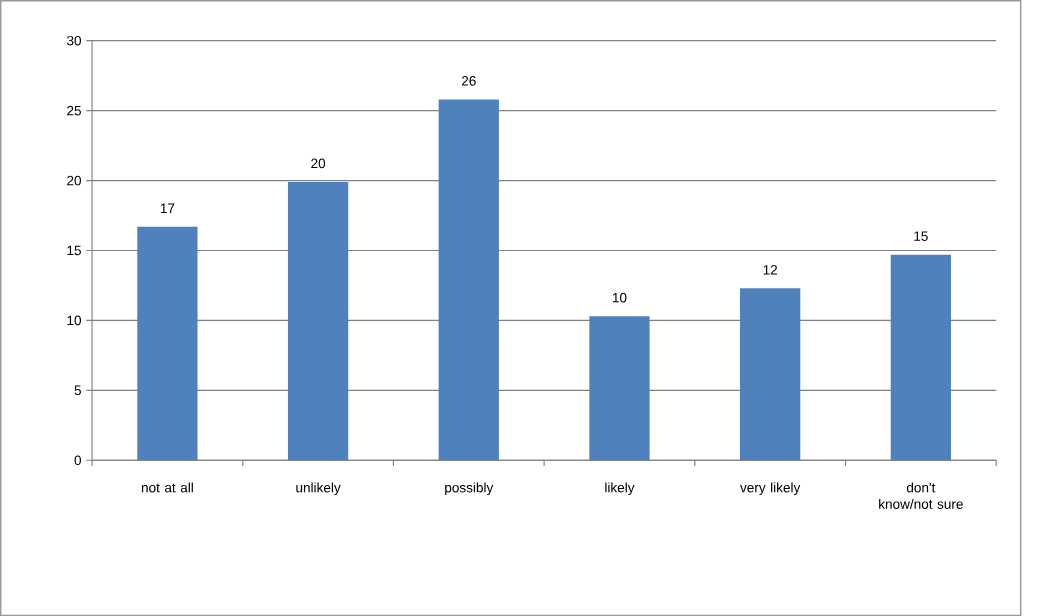  Describe the element at coordinates (921, 236) in the screenshot. I see `data-label: 15` at that location.